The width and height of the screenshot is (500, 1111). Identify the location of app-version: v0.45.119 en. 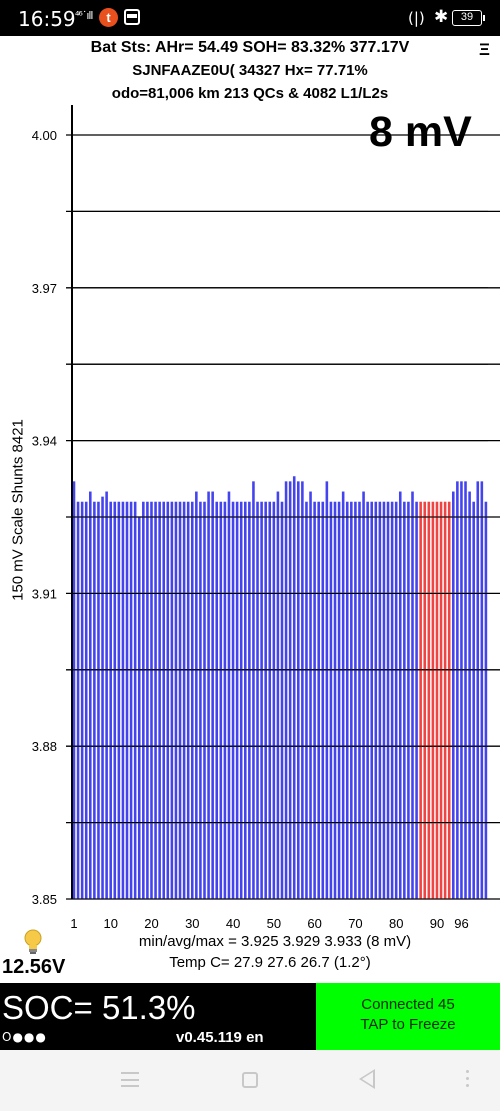
(220, 1037).